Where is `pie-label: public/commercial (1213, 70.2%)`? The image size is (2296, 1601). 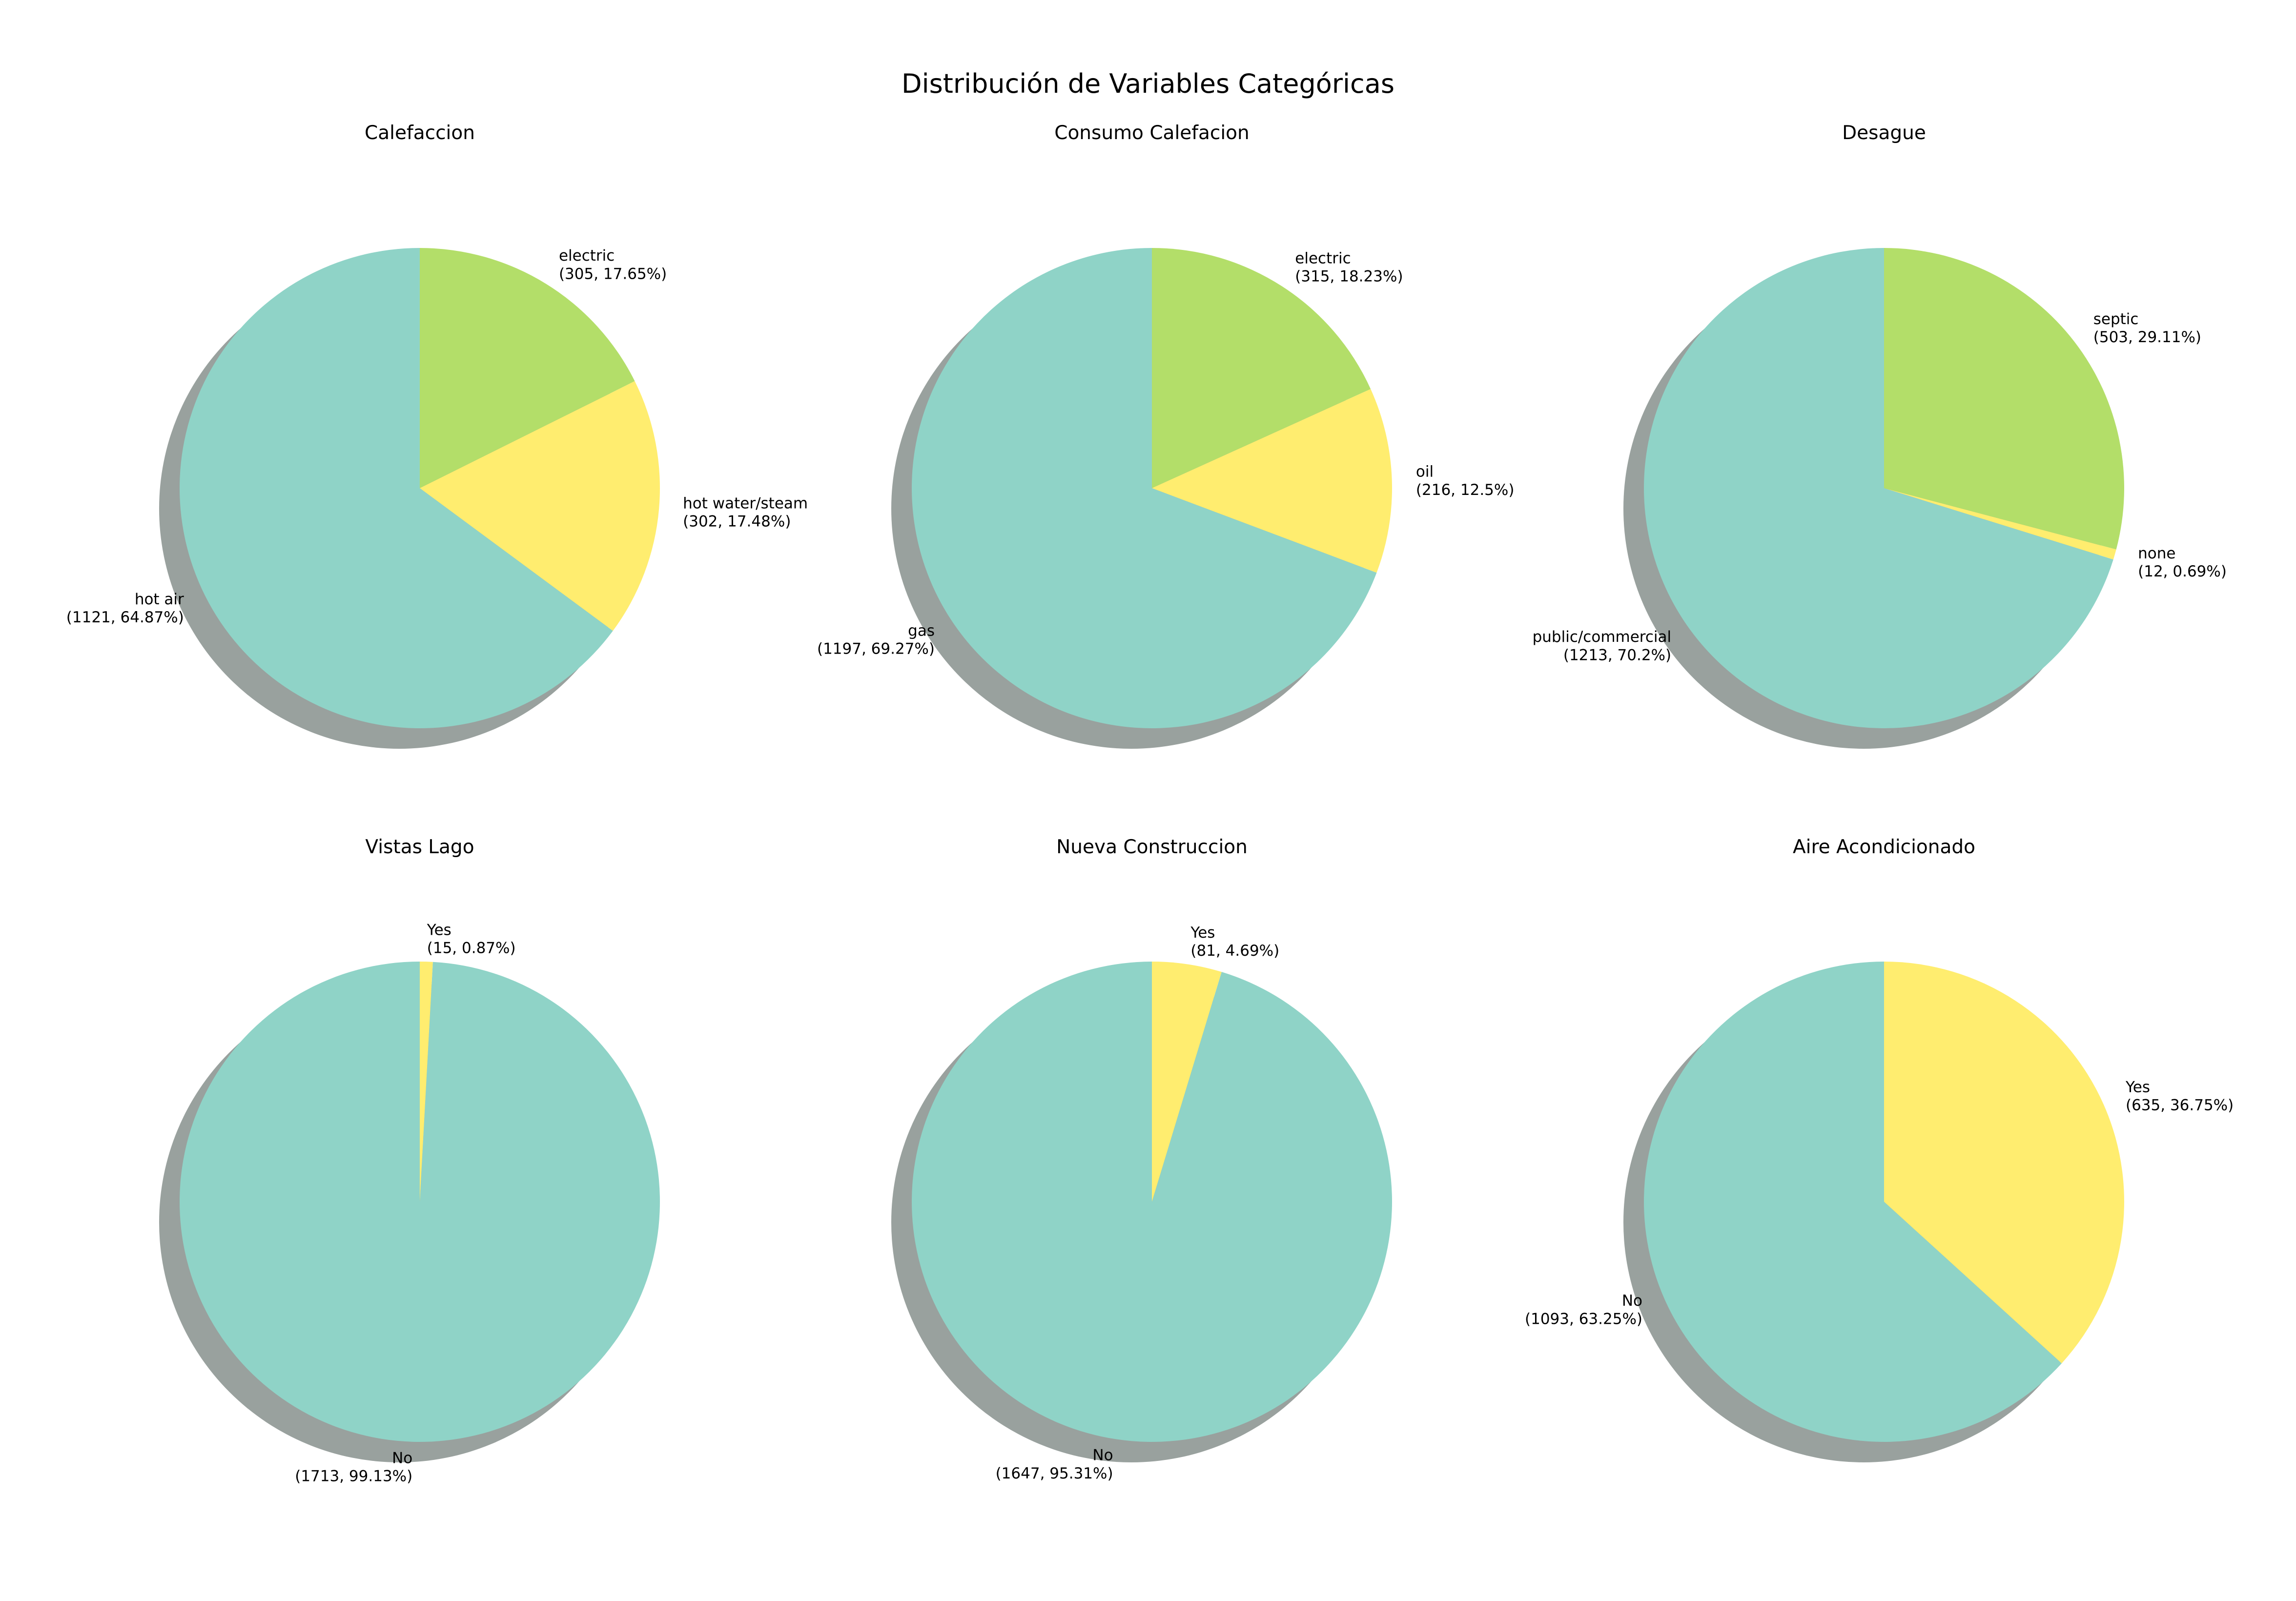 pie-label: public/commercial (1213, 70.2%) is located at coordinates (1602, 646).